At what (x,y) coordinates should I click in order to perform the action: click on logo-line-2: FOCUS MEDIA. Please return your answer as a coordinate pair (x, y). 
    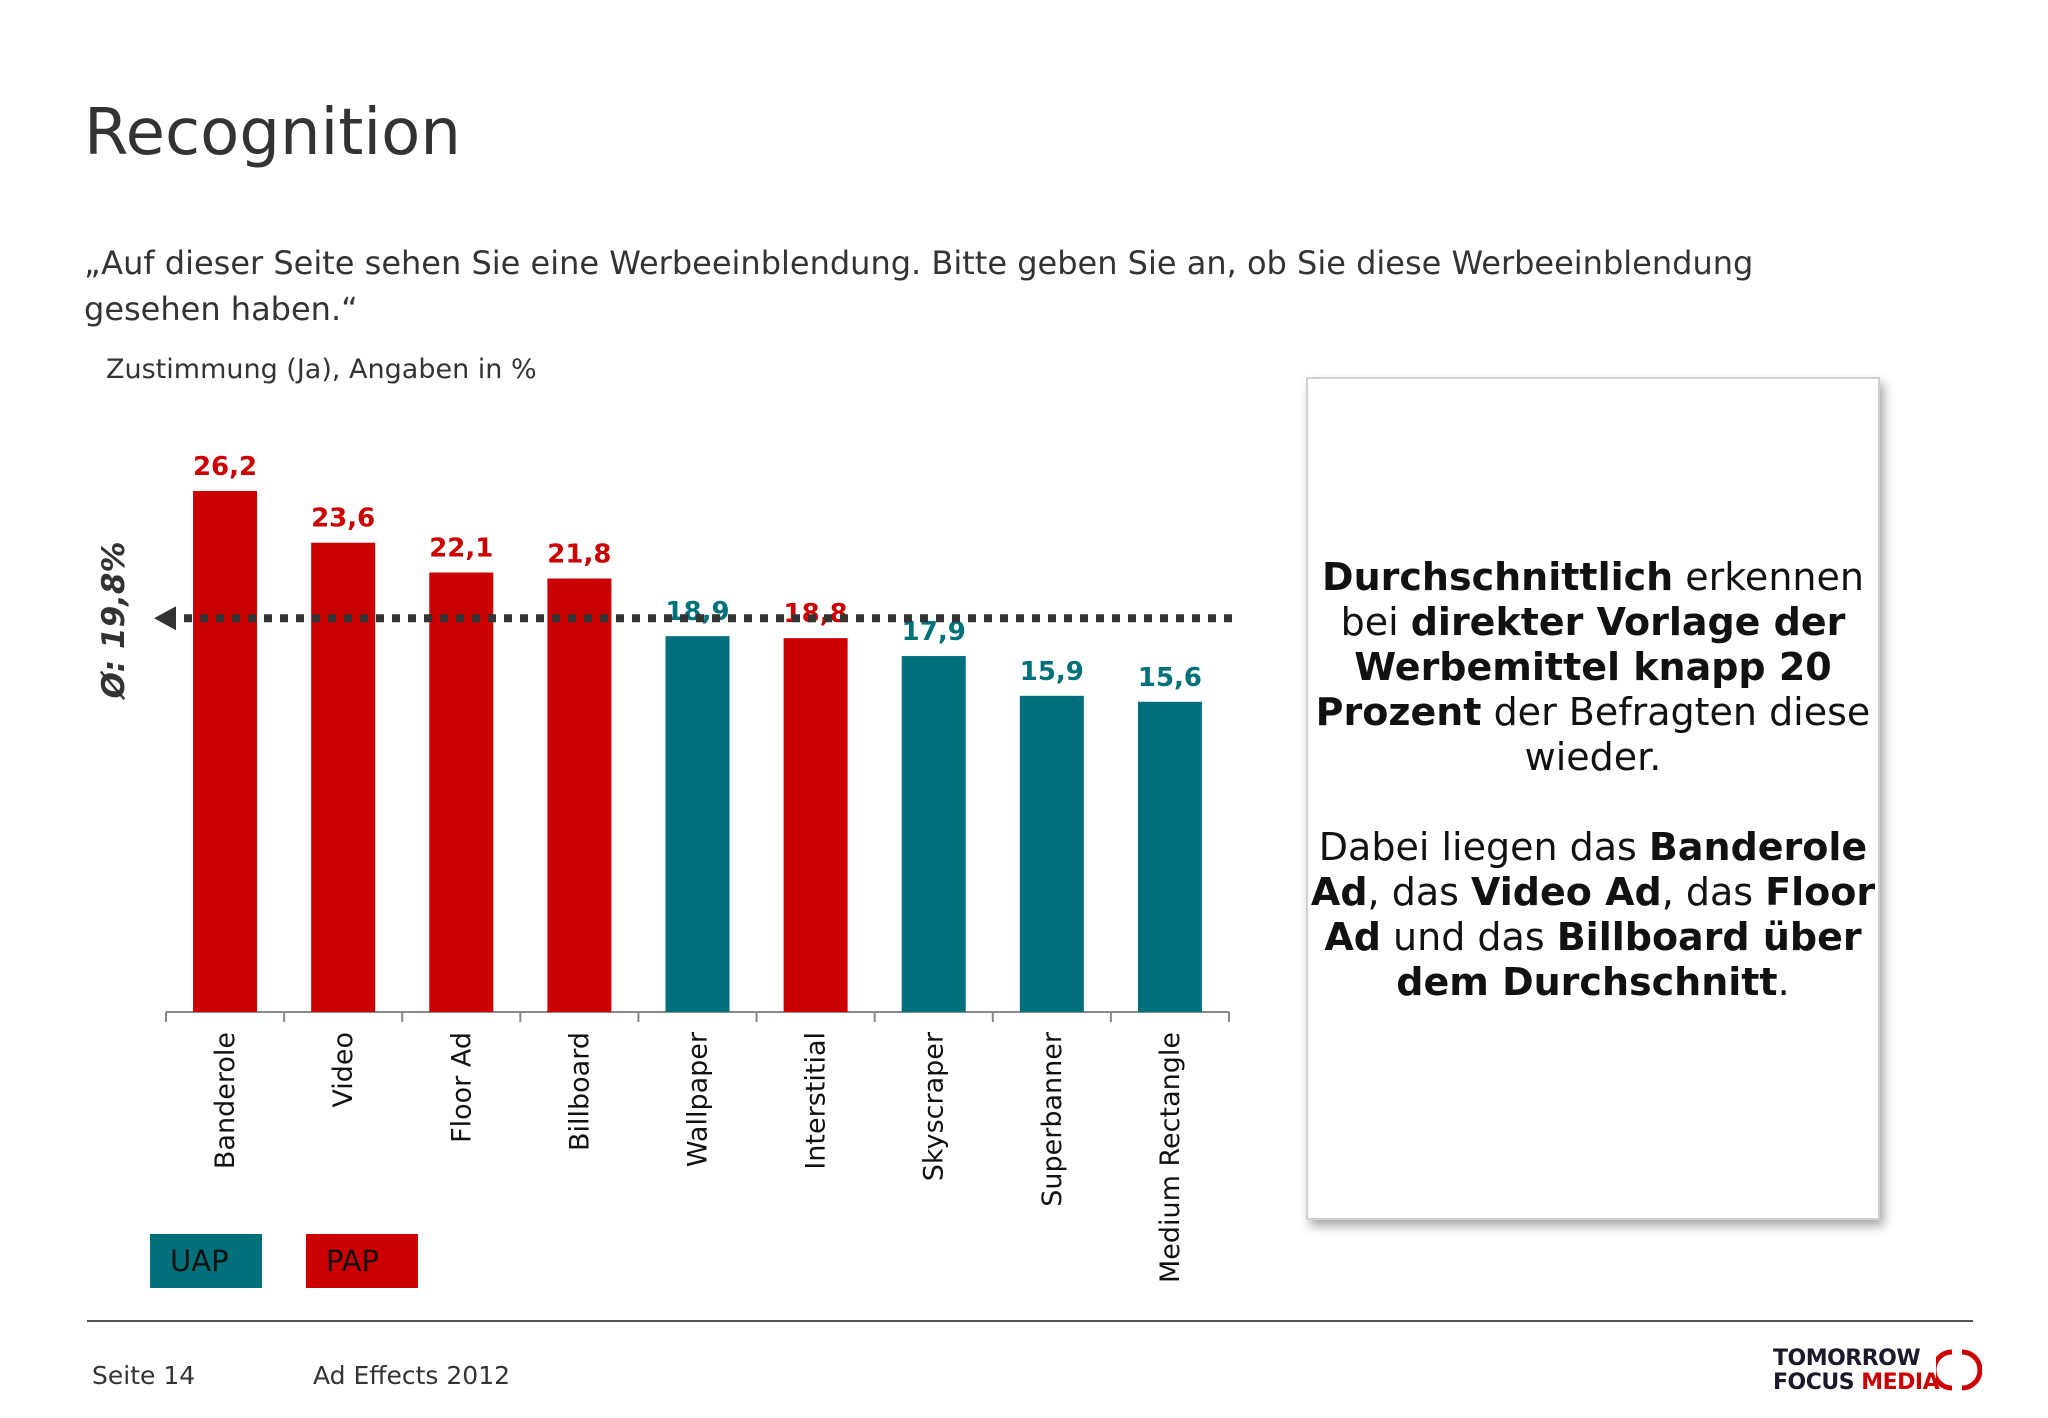
    Looking at the image, I should click on (1856, 1382).